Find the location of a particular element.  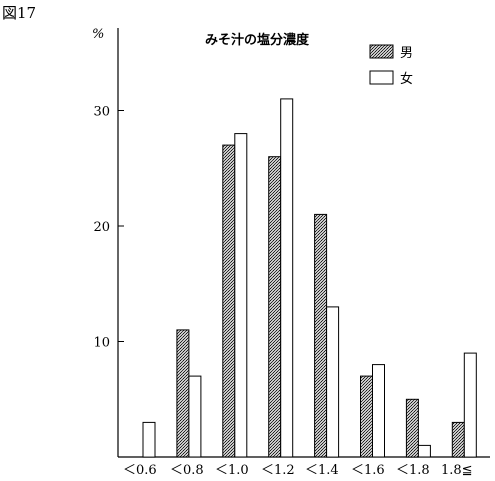

x-tick-label: ＜0.6 is located at coordinates (140, 470).